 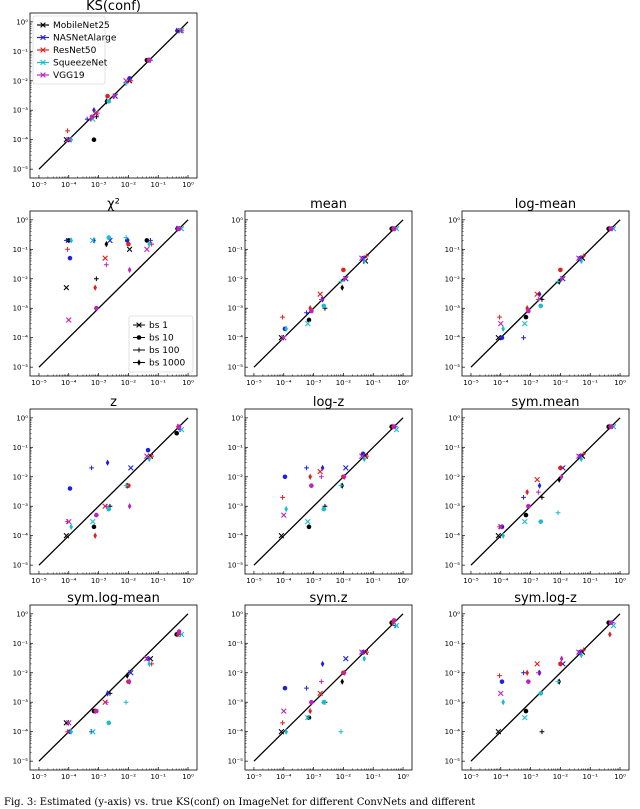 What do you see at coordinates (69, 76) in the screenshot?
I see `legend-label: VGG19` at bounding box center [69, 76].